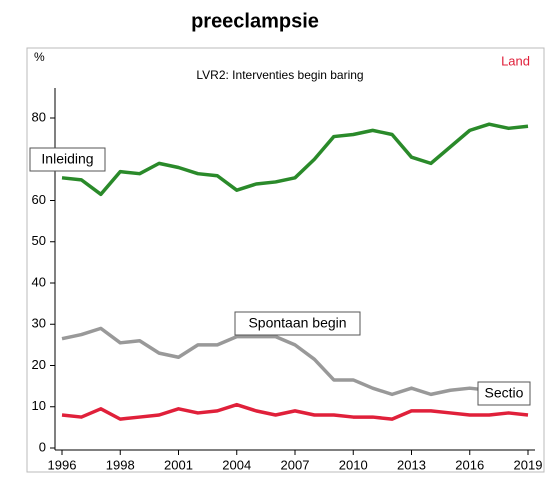 This screenshot has width=547, height=496. What do you see at coordinates (411, 464) in the screenshot?
I see `x-tick-label: 2013` at bounding box center [411, 464].